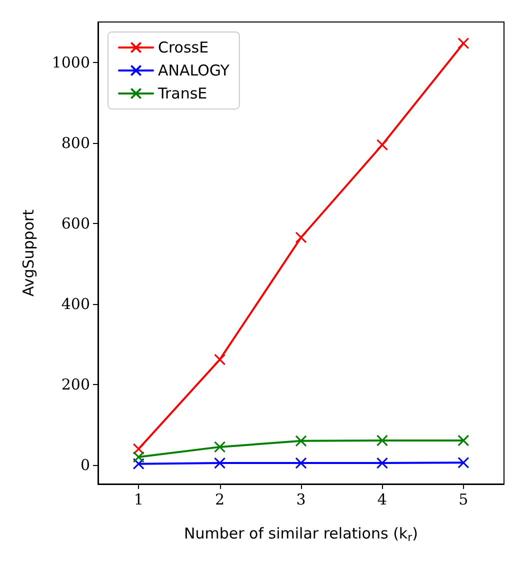 Image resolution: width=528 pixels, height=562 pixels. I want to click on y-tick-label: 800, so click(75, 143).